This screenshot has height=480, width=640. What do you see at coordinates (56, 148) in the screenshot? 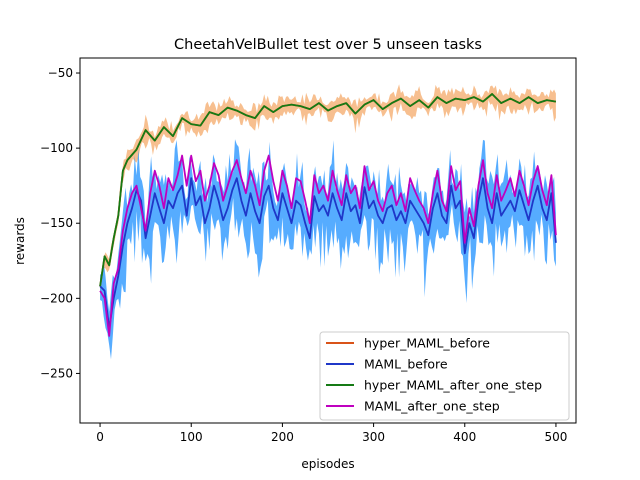
I see `y-tick-label: −100` at bounding box center [56, 148].